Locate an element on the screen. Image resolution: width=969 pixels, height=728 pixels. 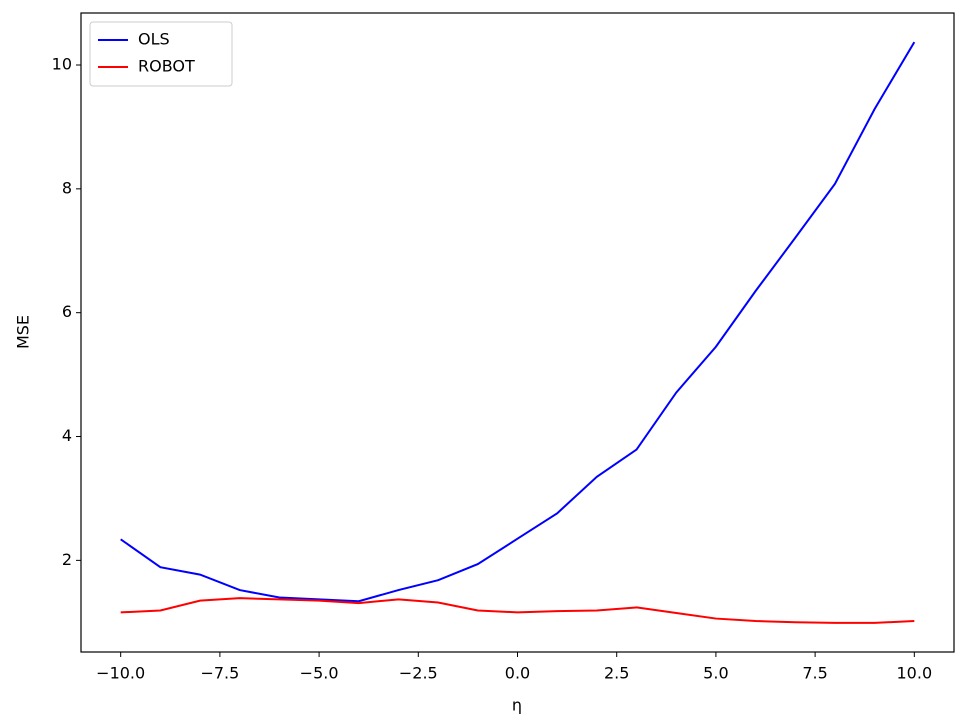
x-tick-label: 7.5 is located at coordinates (814, 673).